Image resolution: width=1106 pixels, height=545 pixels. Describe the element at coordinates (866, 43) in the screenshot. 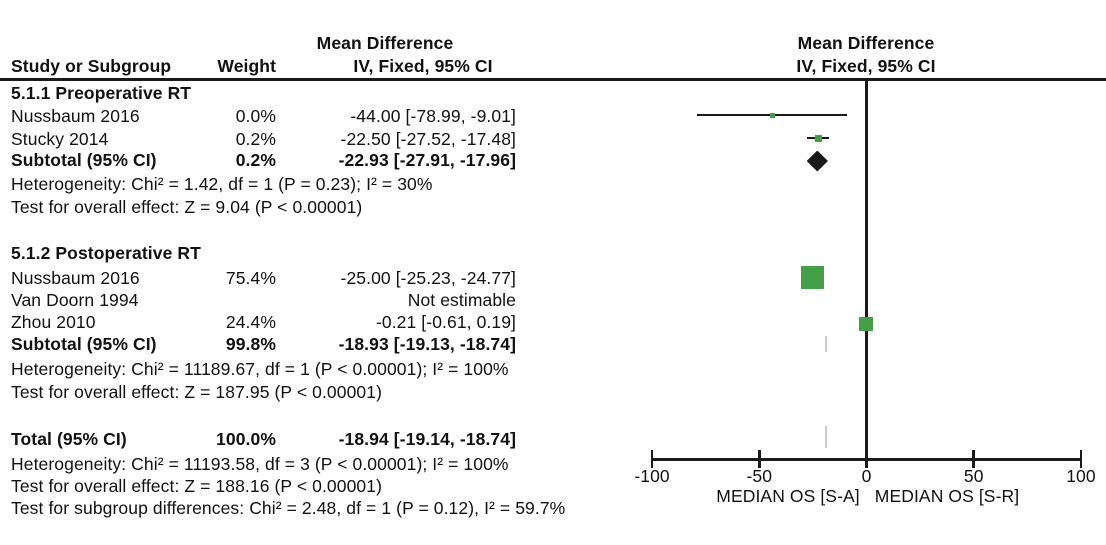

I see `plot-column-title: Mean Difference` at that location.